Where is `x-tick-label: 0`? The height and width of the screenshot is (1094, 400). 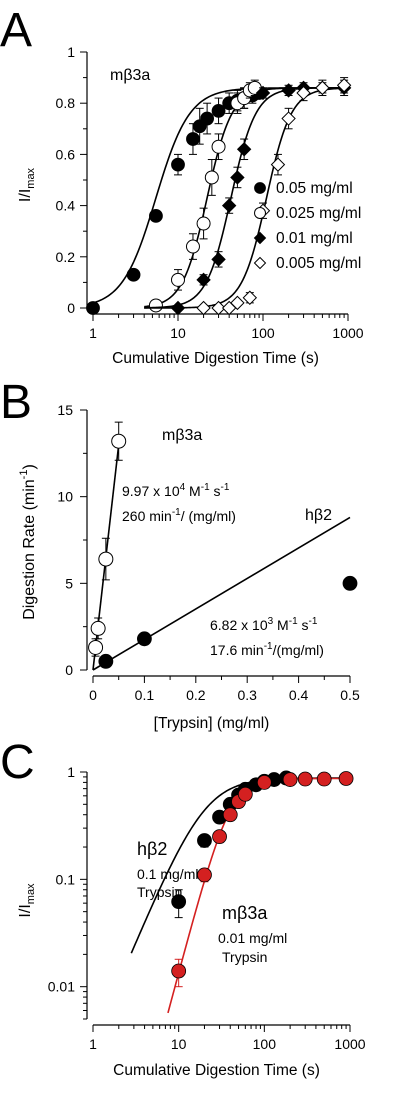
x-tick-label: 0 is located at coordinates (93, 695).